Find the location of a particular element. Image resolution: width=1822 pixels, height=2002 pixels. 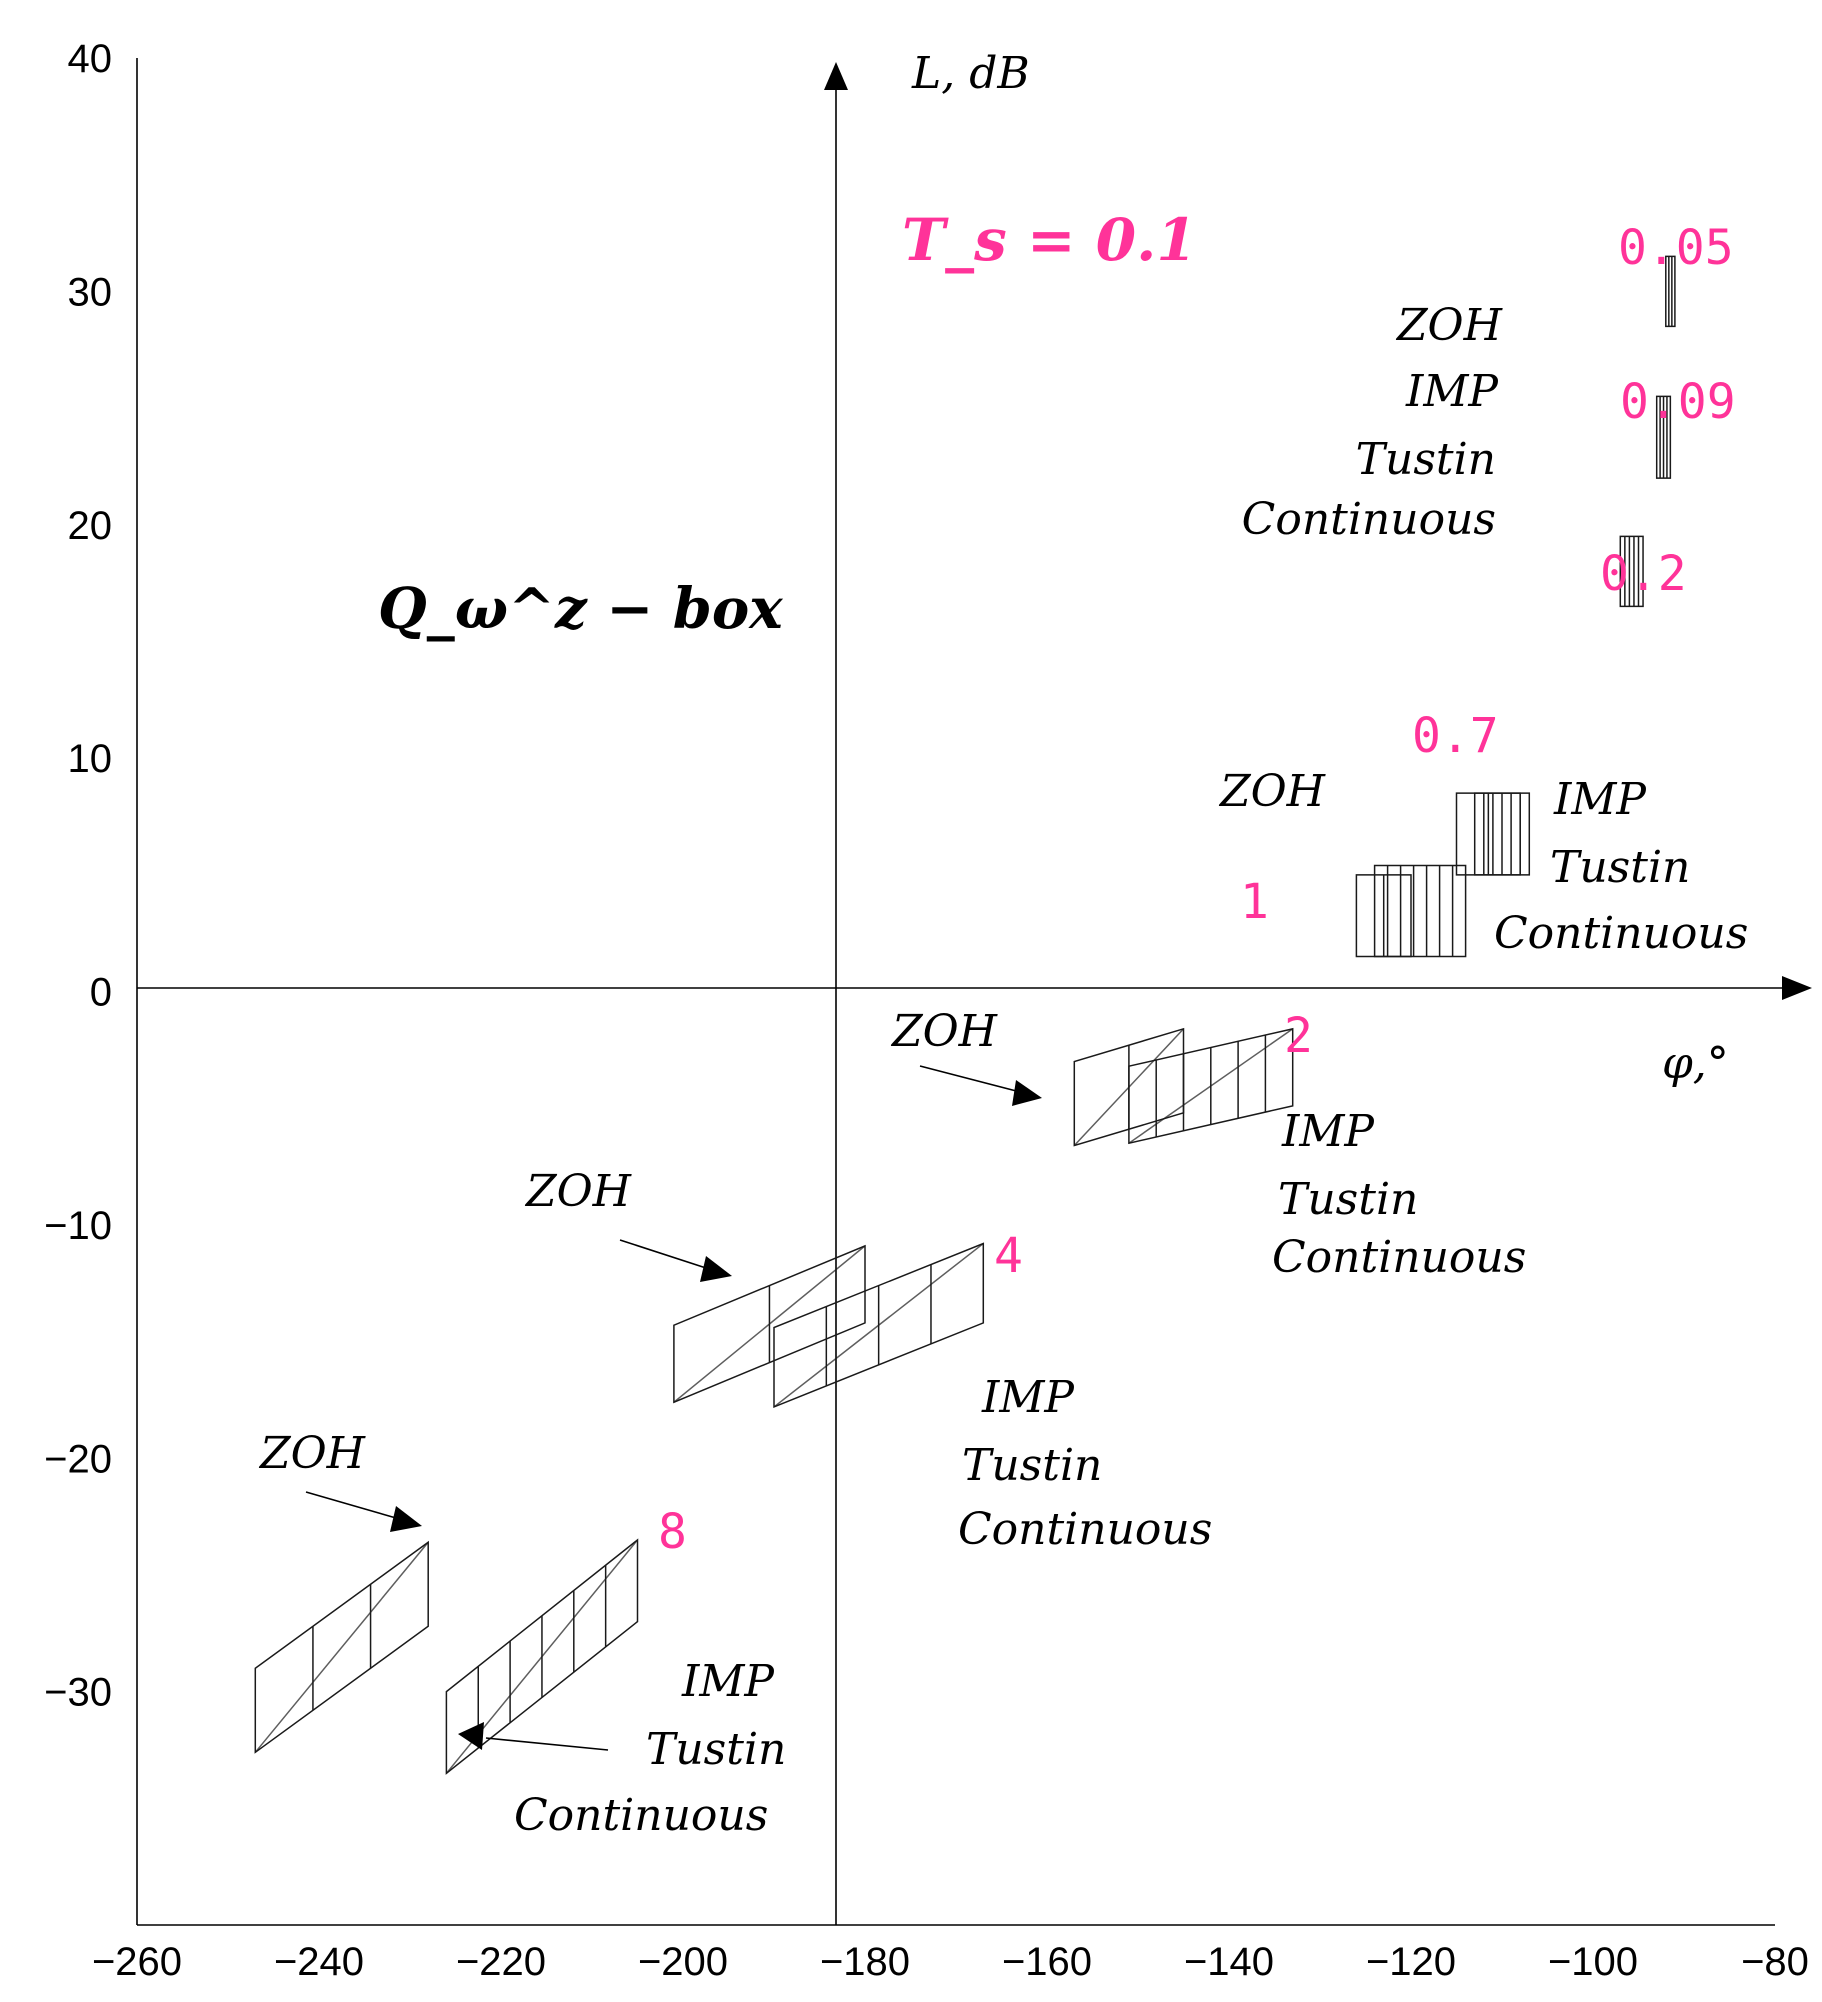

method-labels-top: ZOH IMP Tustin Continuous is located at coordinates (1373, 422).